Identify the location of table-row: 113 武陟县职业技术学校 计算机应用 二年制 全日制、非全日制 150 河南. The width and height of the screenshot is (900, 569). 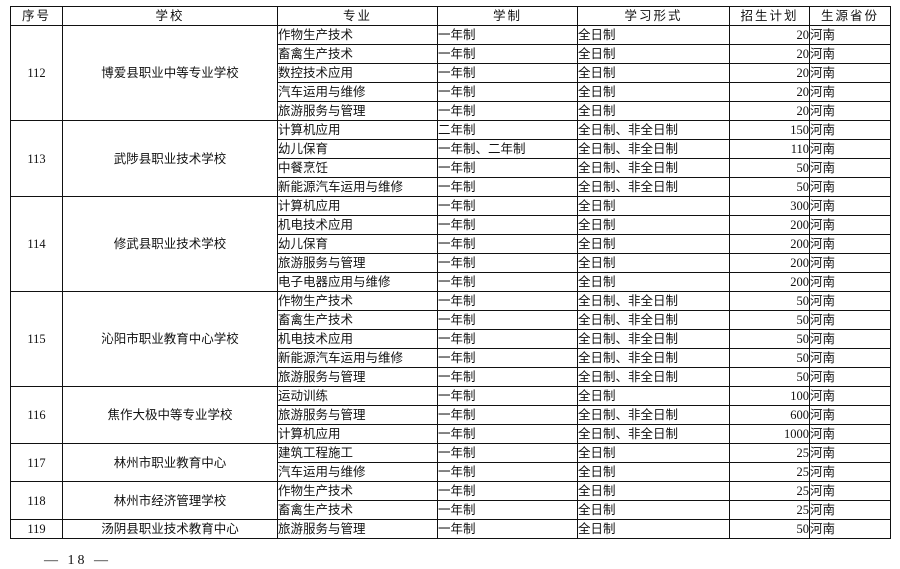
(450, 158).